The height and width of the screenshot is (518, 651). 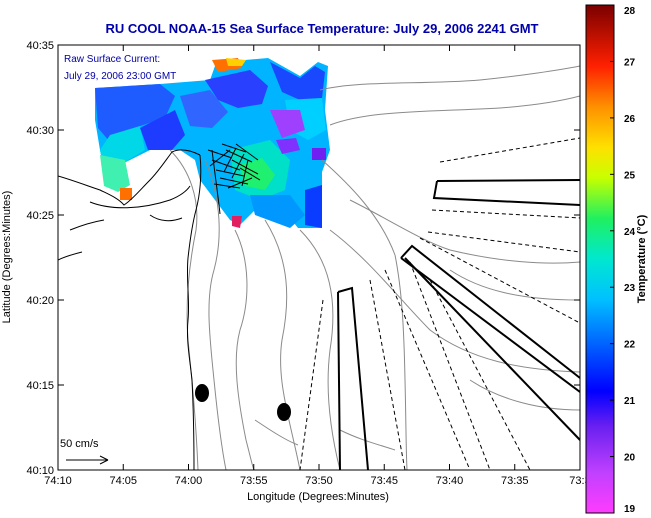 I want to click on colorbar-tick-label: 24, so click(x=630, y=232).